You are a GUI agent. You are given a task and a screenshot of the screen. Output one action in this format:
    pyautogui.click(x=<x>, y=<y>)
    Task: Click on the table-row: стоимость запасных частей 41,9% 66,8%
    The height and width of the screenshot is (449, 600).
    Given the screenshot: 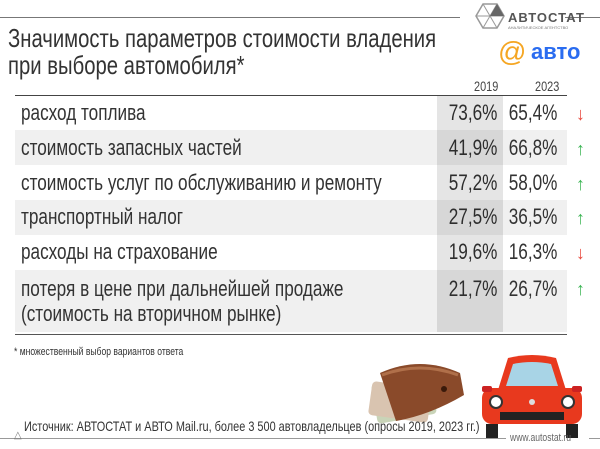 What is the action you would take?
    pyautogui.click(x=291, y=147)
    